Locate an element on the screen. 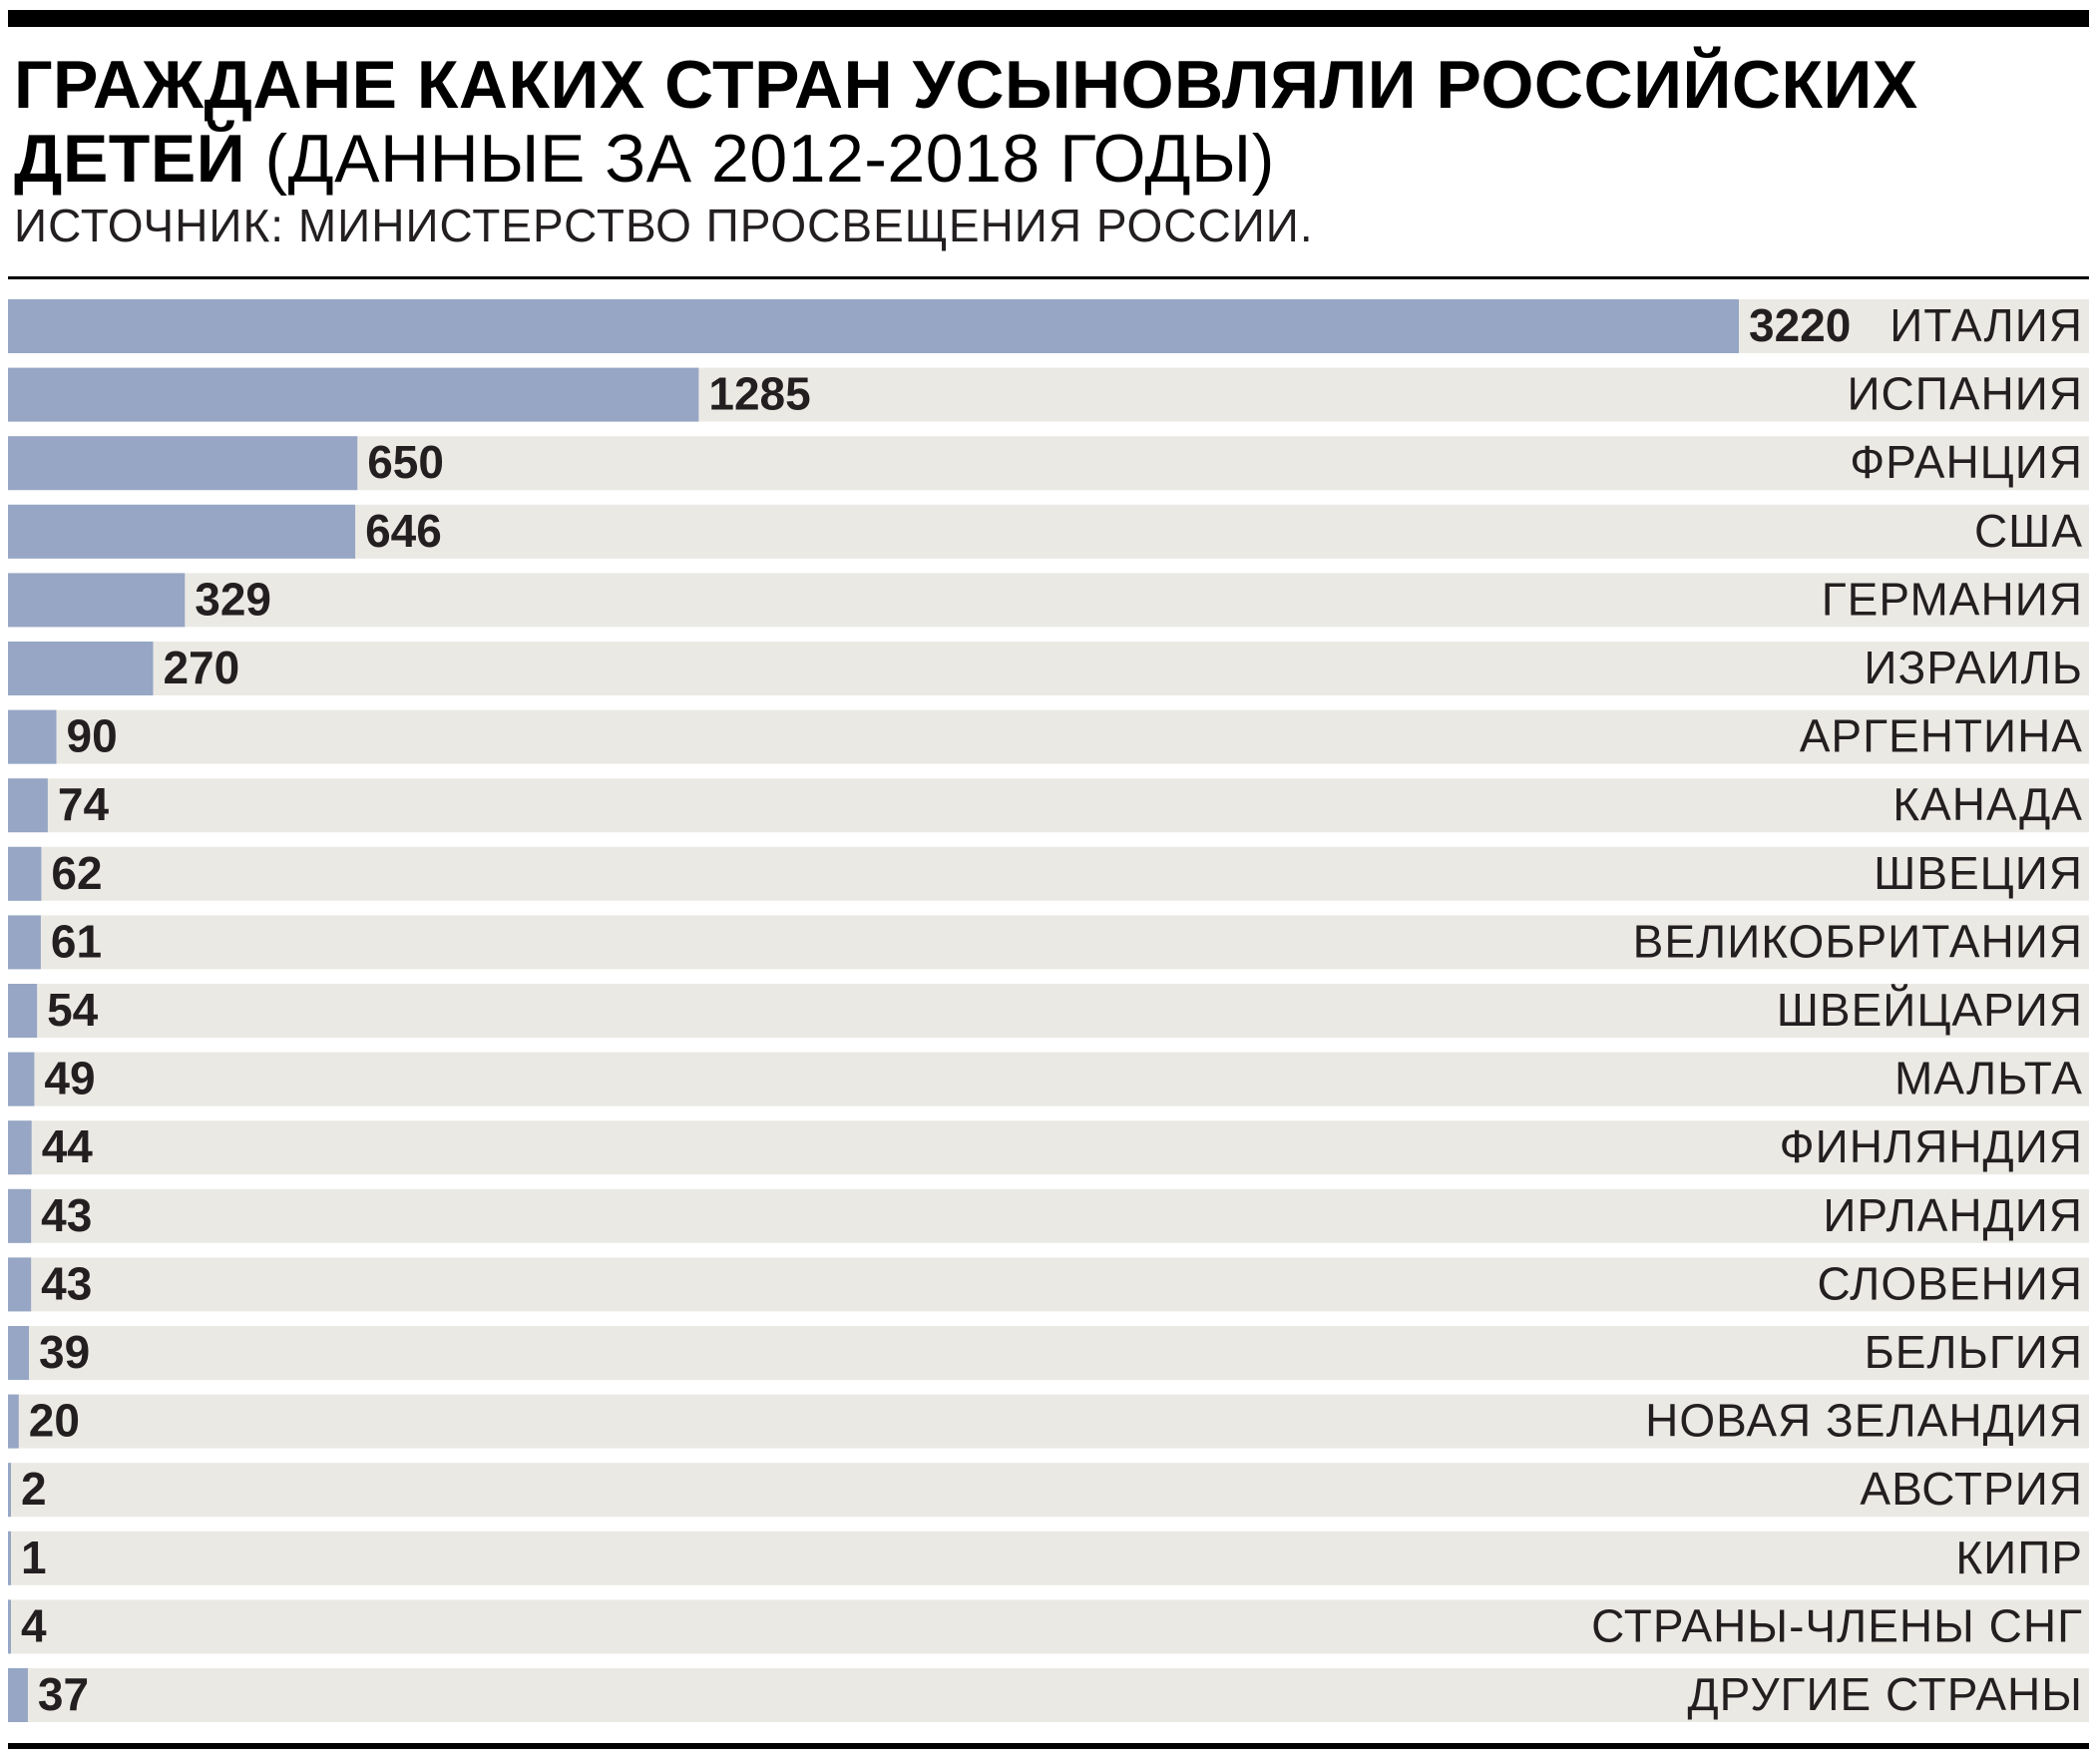  row-17-bar is located at coordinates (13, 1421).